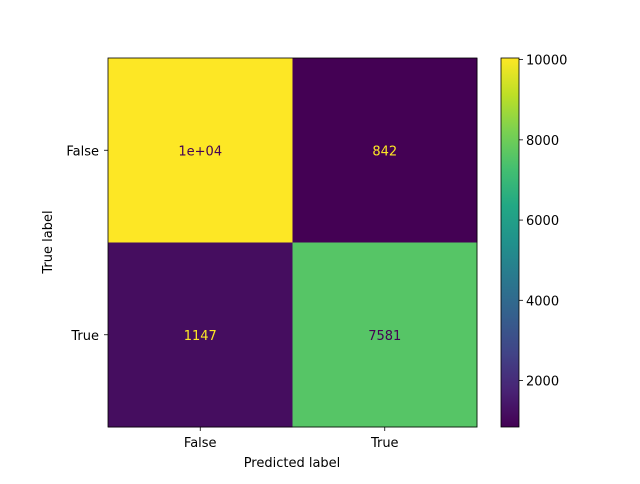 The height and width of the screenshot is (484, 640). What do you see at coordinates (292, 463) in the screenshot?
I see `x-axis-label: Predicted label` at bounding box center [292, 463].